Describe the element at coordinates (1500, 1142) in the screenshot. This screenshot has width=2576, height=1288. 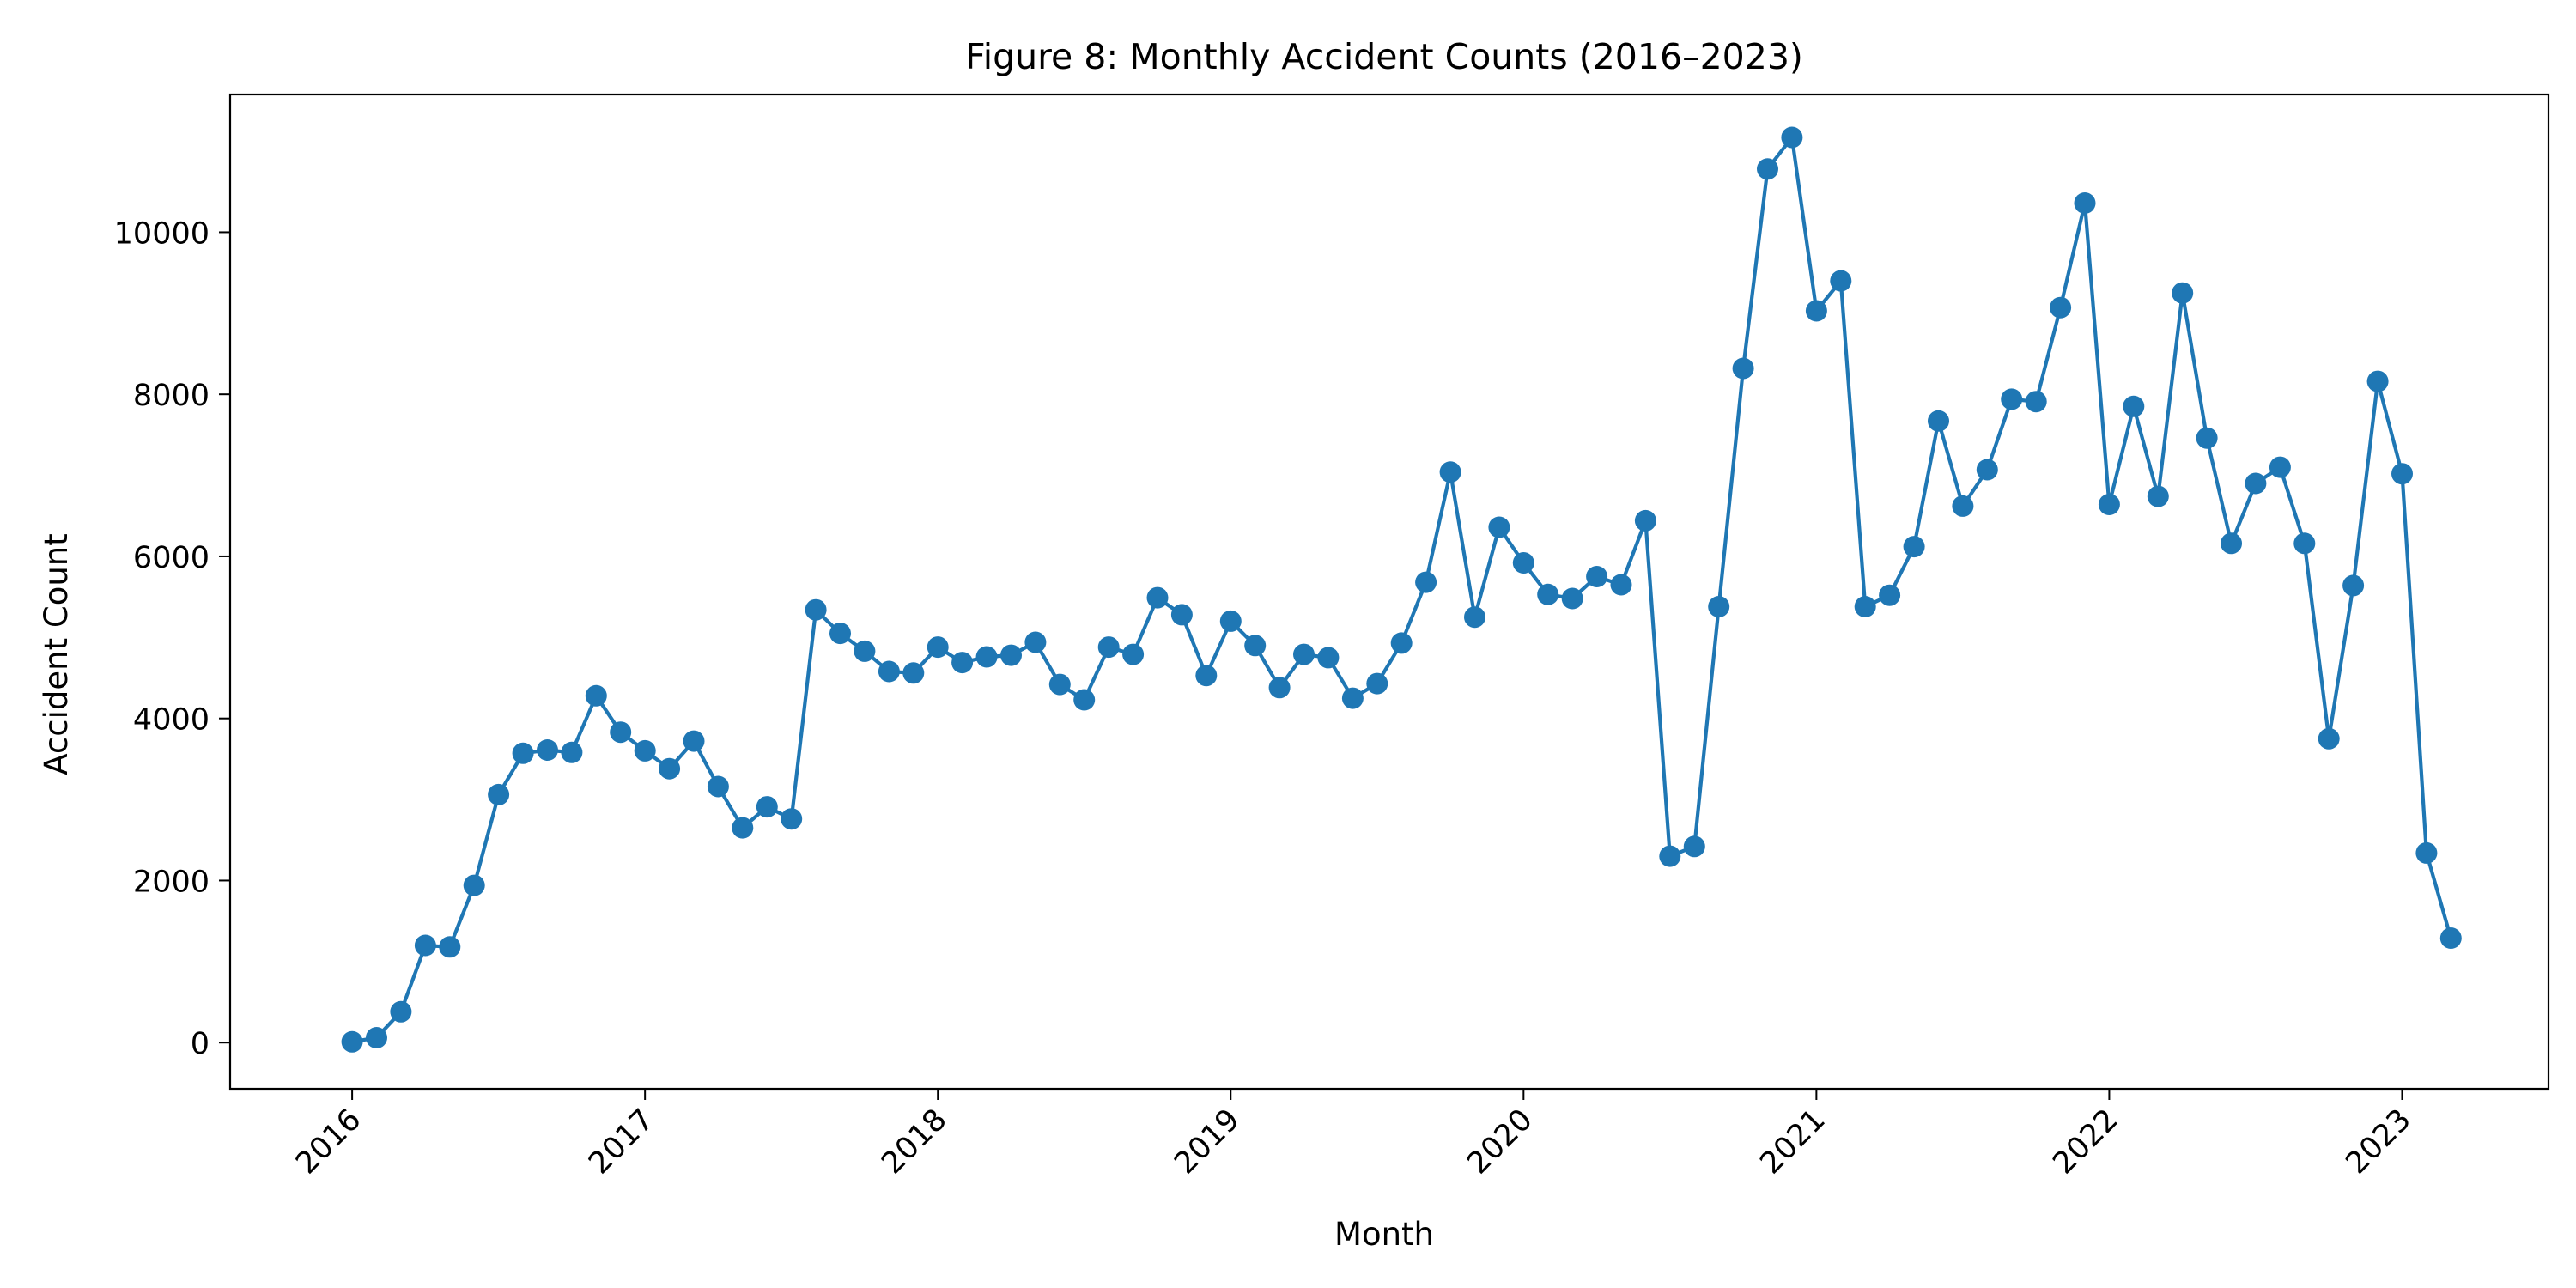
I see `x-tick-label: 2020` at that location.